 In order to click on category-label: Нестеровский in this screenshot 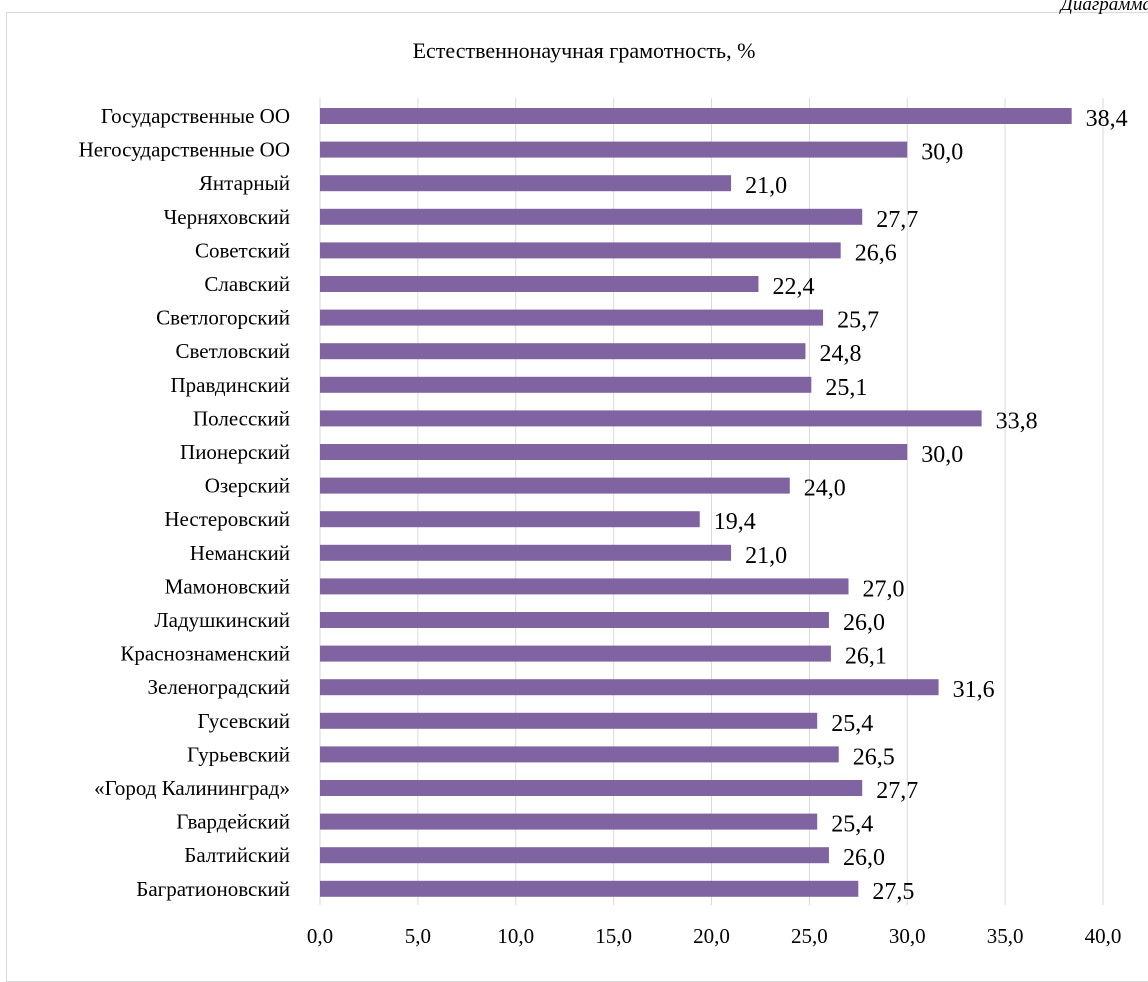, I will do `click(227, 519)`.